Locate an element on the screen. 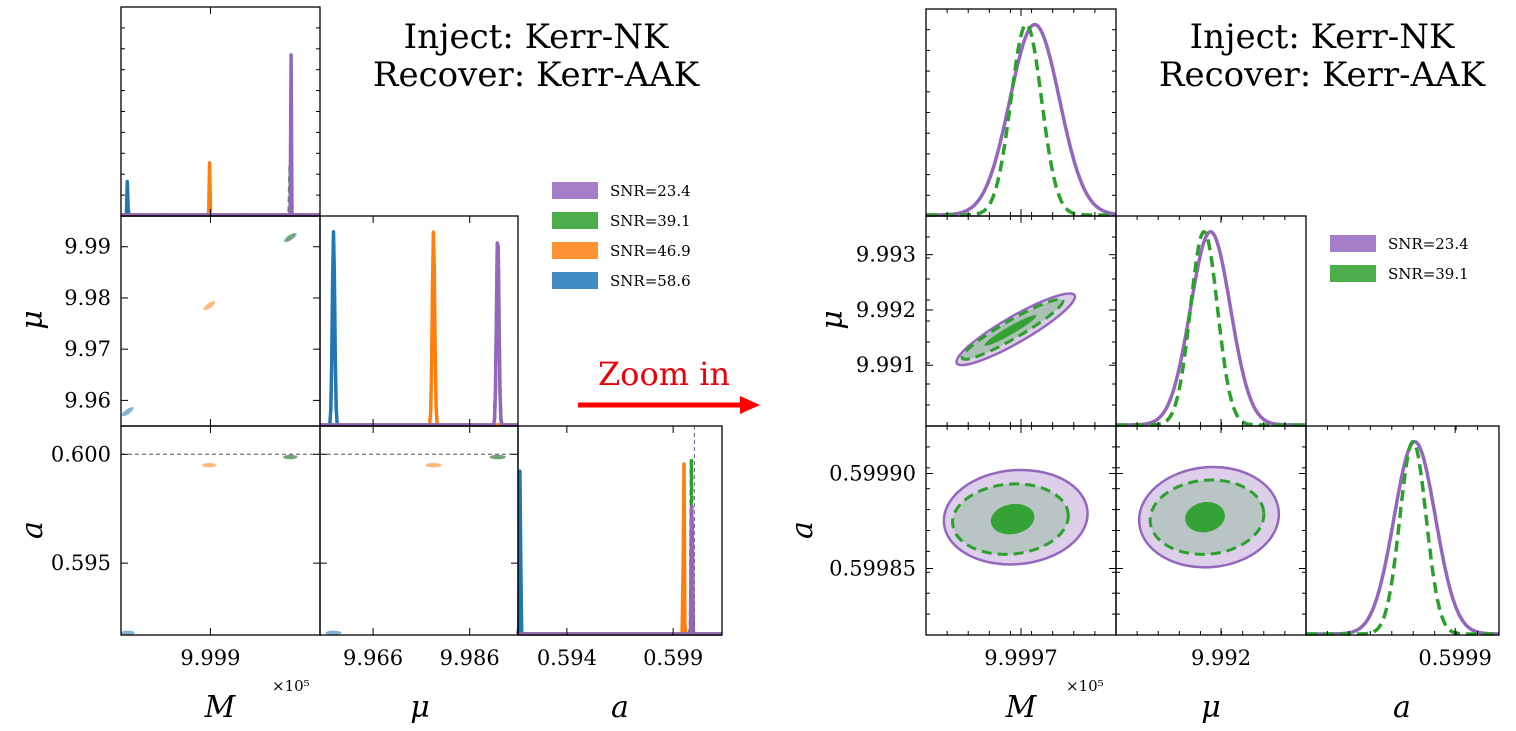 Image resolution: width=1516 pixels, height=731 pixels. y-tick-label: 0.59985 is located at coordinates (872, 569).